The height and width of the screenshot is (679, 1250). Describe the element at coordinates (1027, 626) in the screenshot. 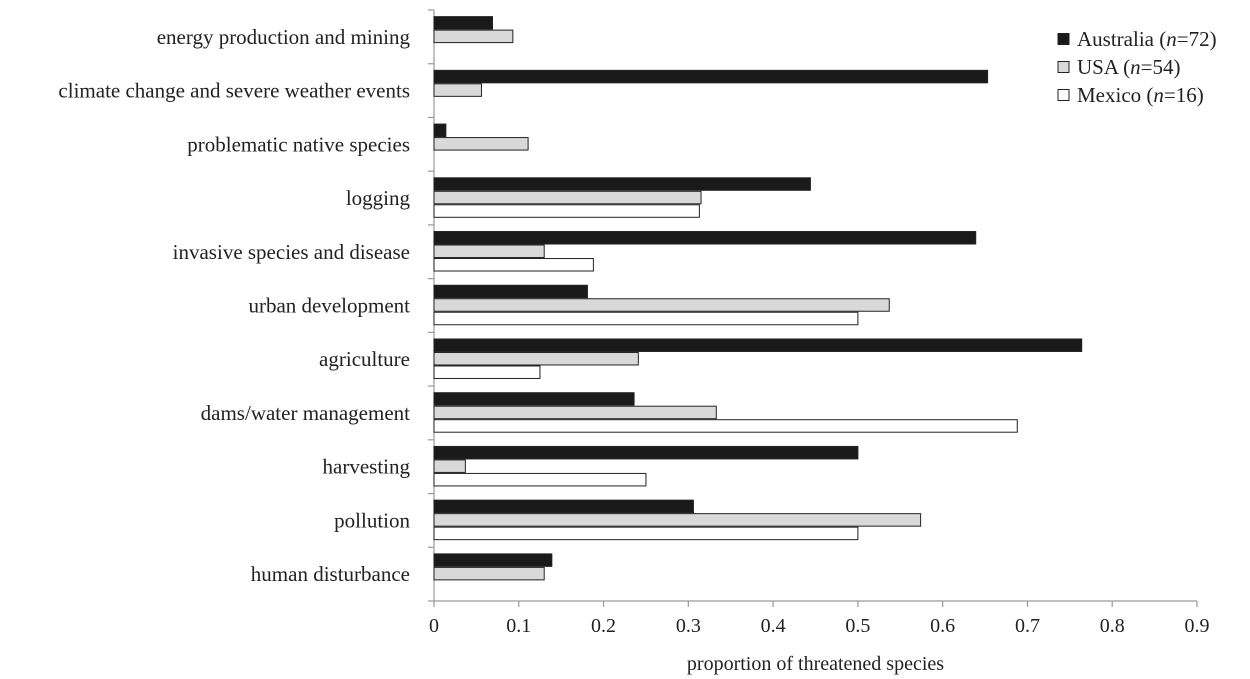

I see `x-tick-label: 0.7` at that location.